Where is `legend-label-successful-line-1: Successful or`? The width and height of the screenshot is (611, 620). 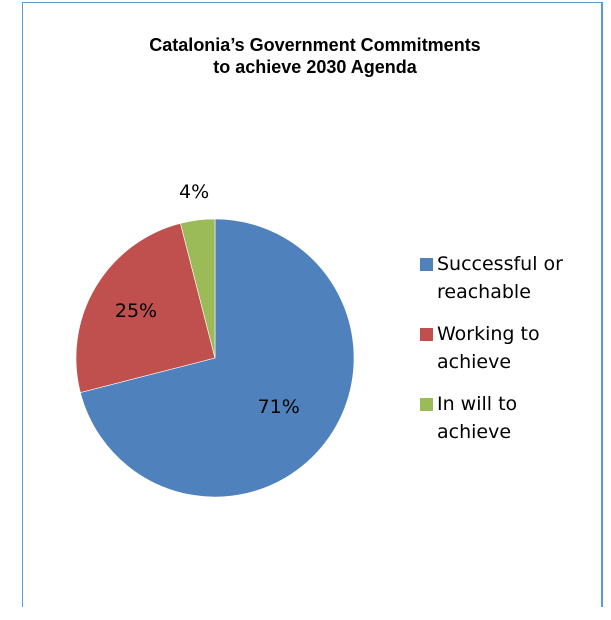 legend-label-successful-line-1: Successful or is located at coordinates (500, 264).